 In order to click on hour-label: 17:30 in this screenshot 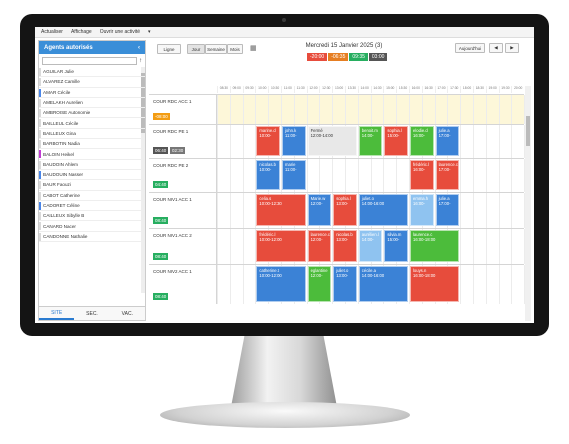, I will do `click(453, 89)`.